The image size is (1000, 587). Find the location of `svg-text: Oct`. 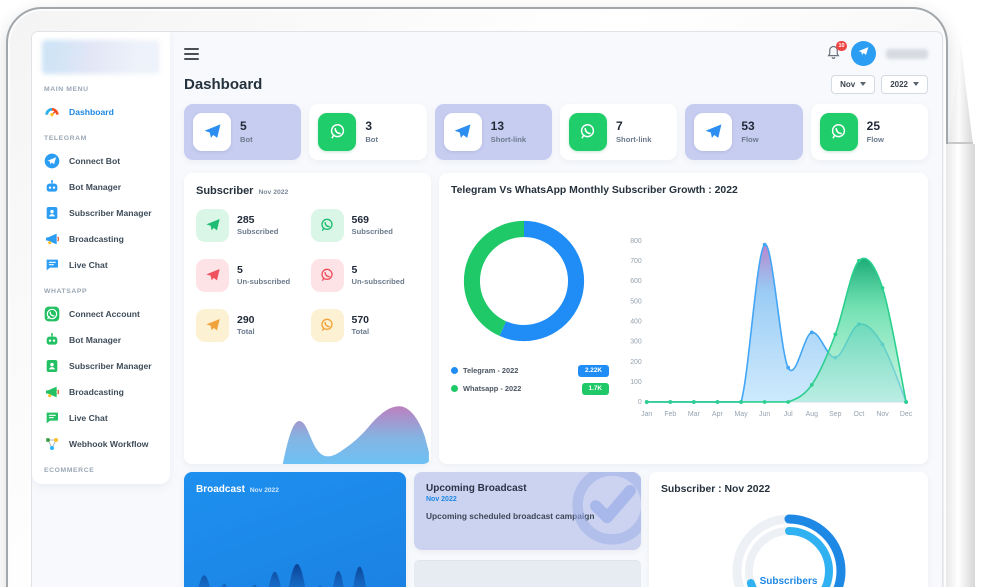

svg-text: Oct is located at coordinates (859, 414).